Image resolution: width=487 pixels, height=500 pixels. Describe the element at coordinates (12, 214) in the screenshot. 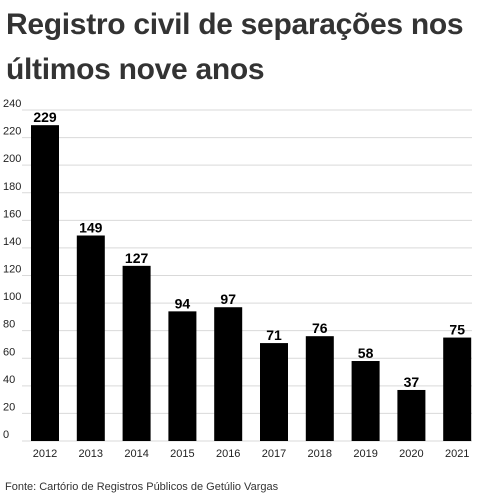

I see `y-tick-label: 160` at that location.